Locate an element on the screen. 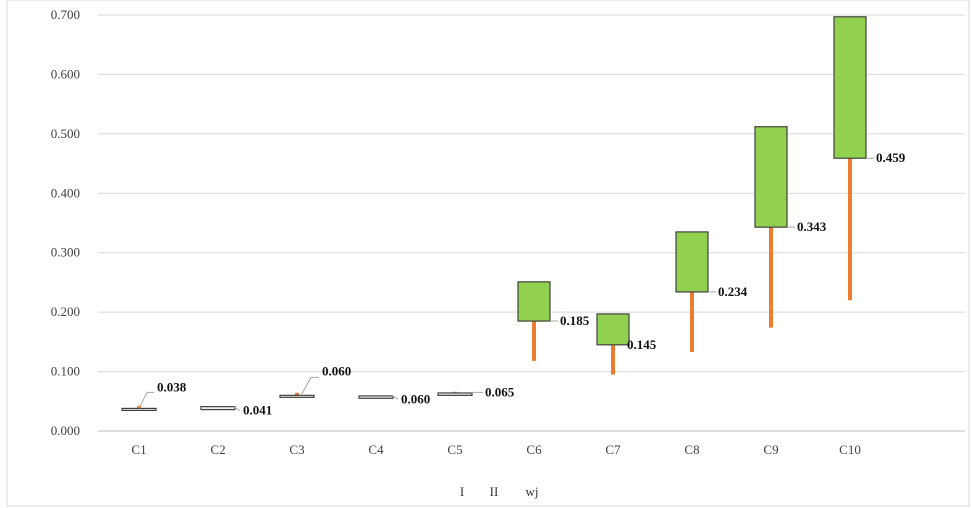 Image resolution: width=971 pixels, height=508 pixels. x-tick-label: C5 is located at coordinates (454, 449).